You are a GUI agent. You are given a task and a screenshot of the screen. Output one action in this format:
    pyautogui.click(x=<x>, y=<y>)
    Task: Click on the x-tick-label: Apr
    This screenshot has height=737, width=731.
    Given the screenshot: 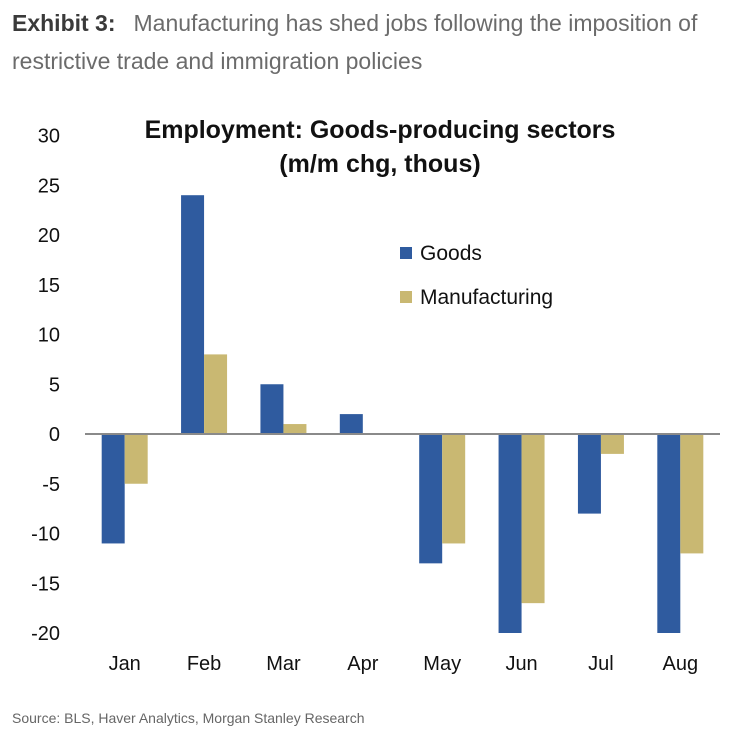 What is the action you would take?
    pyautogui.click(x=362, y=664)
    